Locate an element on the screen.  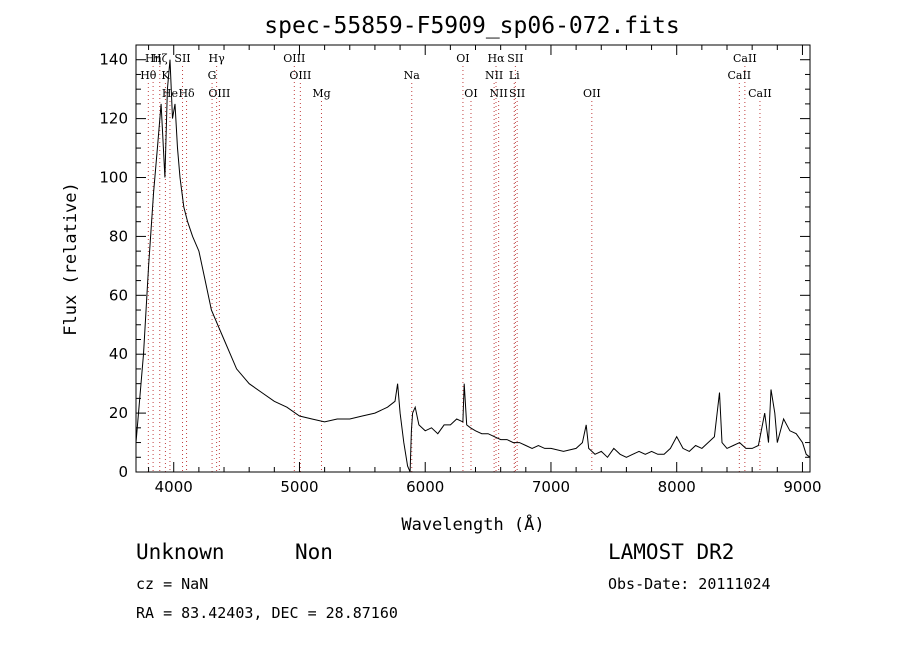
y-tick-label: 120 is located at coordinates (113, 119).